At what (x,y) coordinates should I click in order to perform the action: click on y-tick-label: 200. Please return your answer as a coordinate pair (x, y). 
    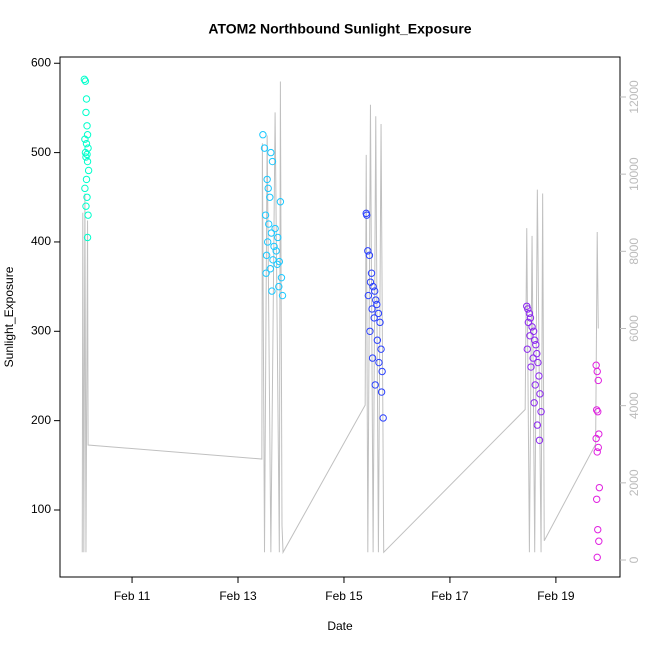
    Looking at the image, I should click on (41, 420).